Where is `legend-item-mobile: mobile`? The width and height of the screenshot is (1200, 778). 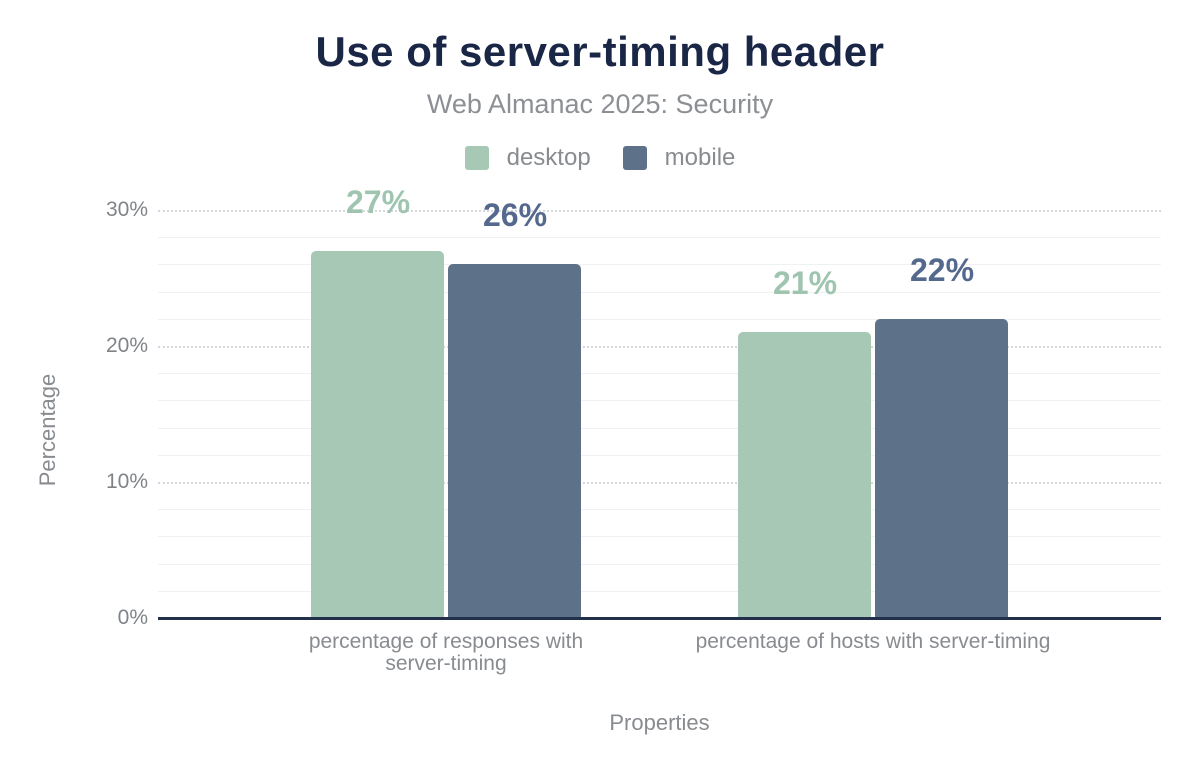
legend-item-mobile: mobile is located at coordinates (679, 158).